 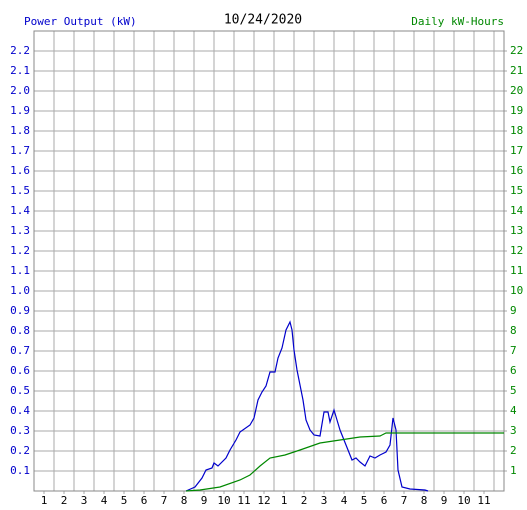 I want to click on y2-tick-label: 18, so click(x=516, y=130).